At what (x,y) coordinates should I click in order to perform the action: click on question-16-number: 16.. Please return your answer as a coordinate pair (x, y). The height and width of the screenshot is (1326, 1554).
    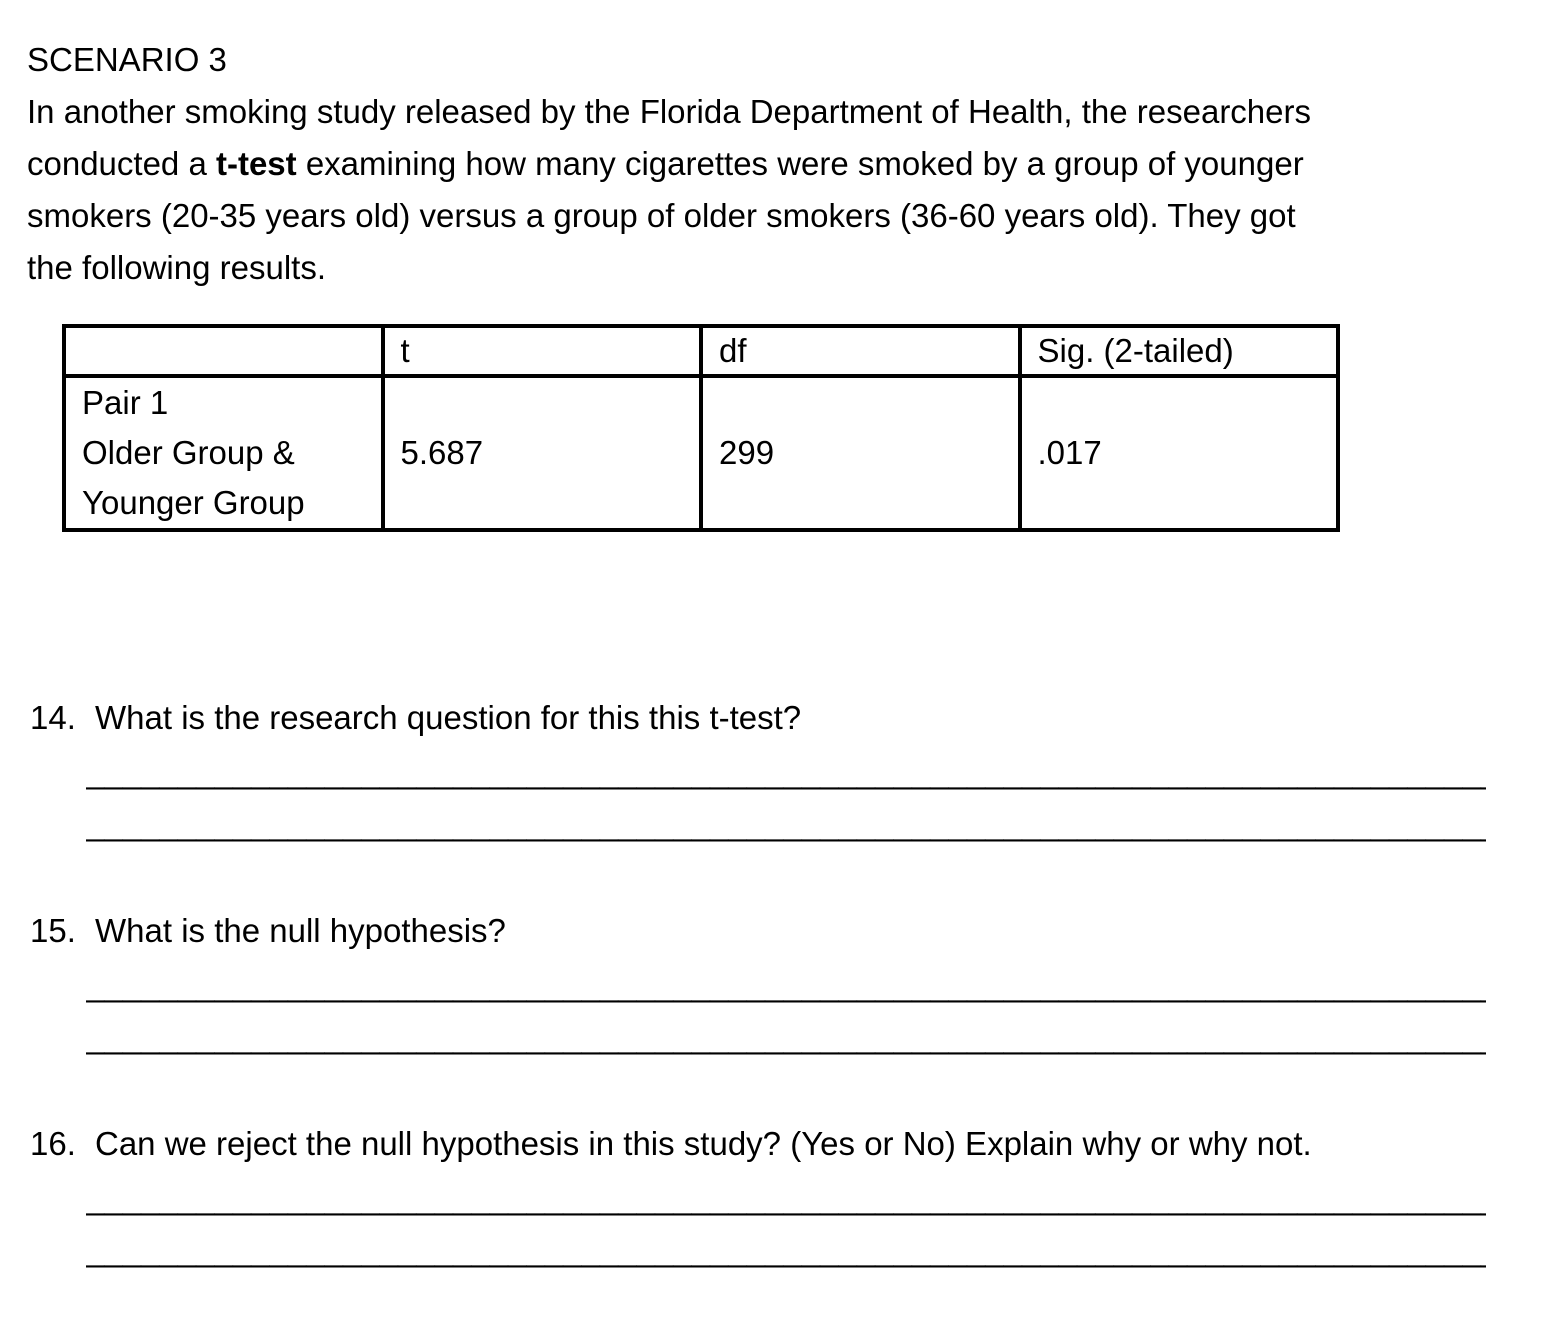
    Looking at the image, I should click on (53, 1143).